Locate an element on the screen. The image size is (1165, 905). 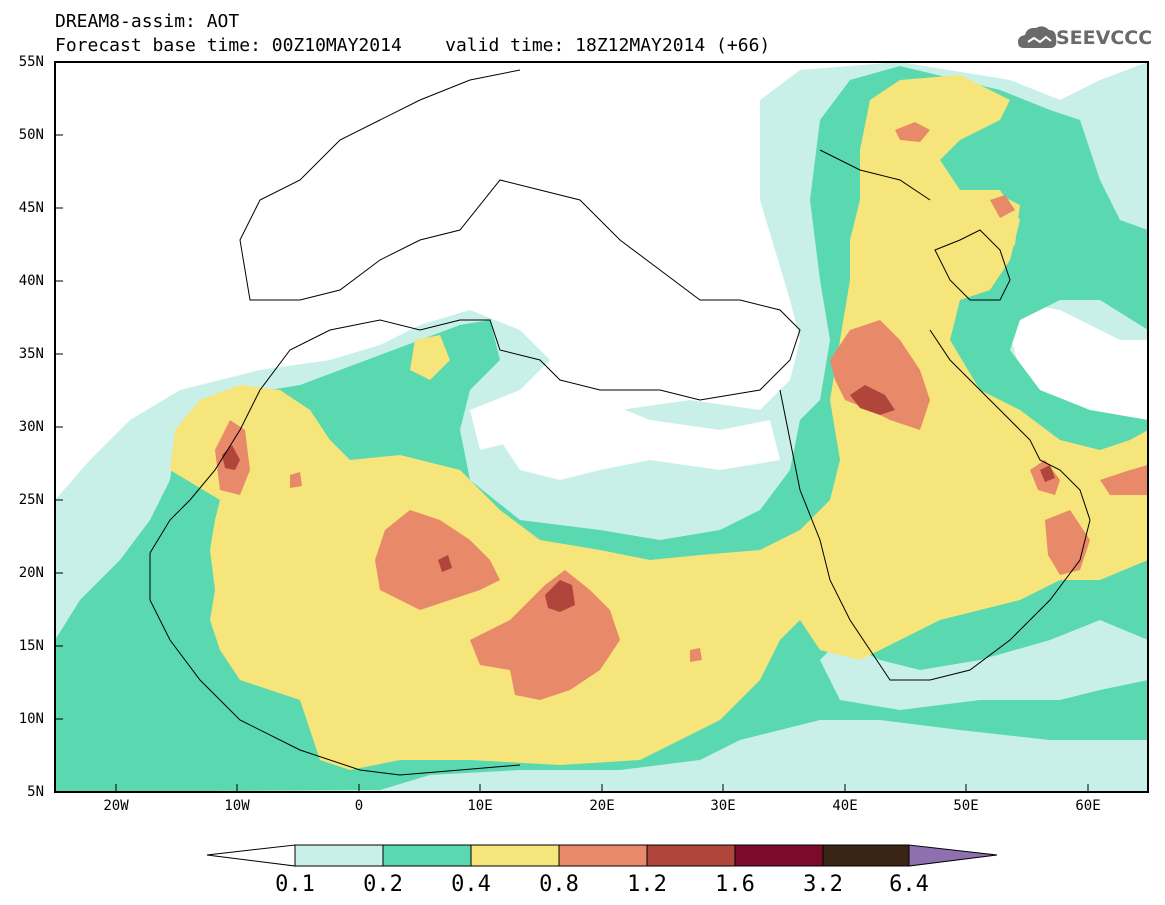
lat-label-25n: 25N is located at coordinates (31, 500).